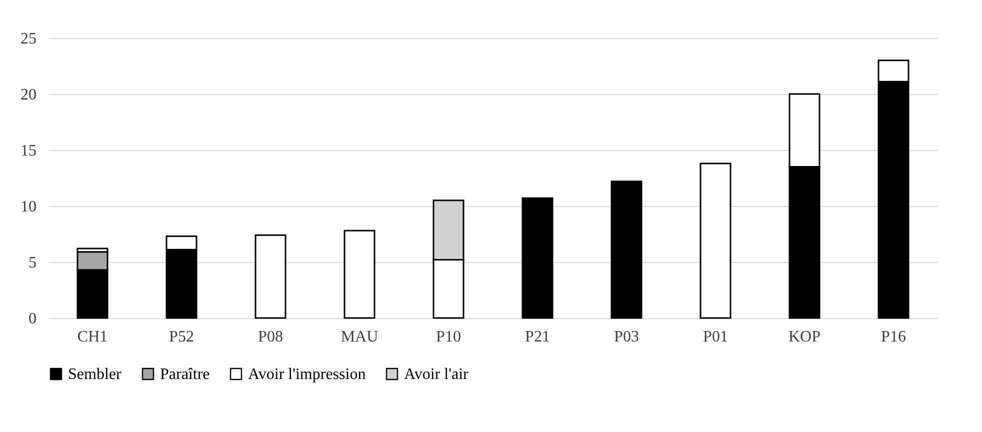 The width and height of the screenshot is (982, 432). I want to click on legend-label: Paraître, so click(185, 374).